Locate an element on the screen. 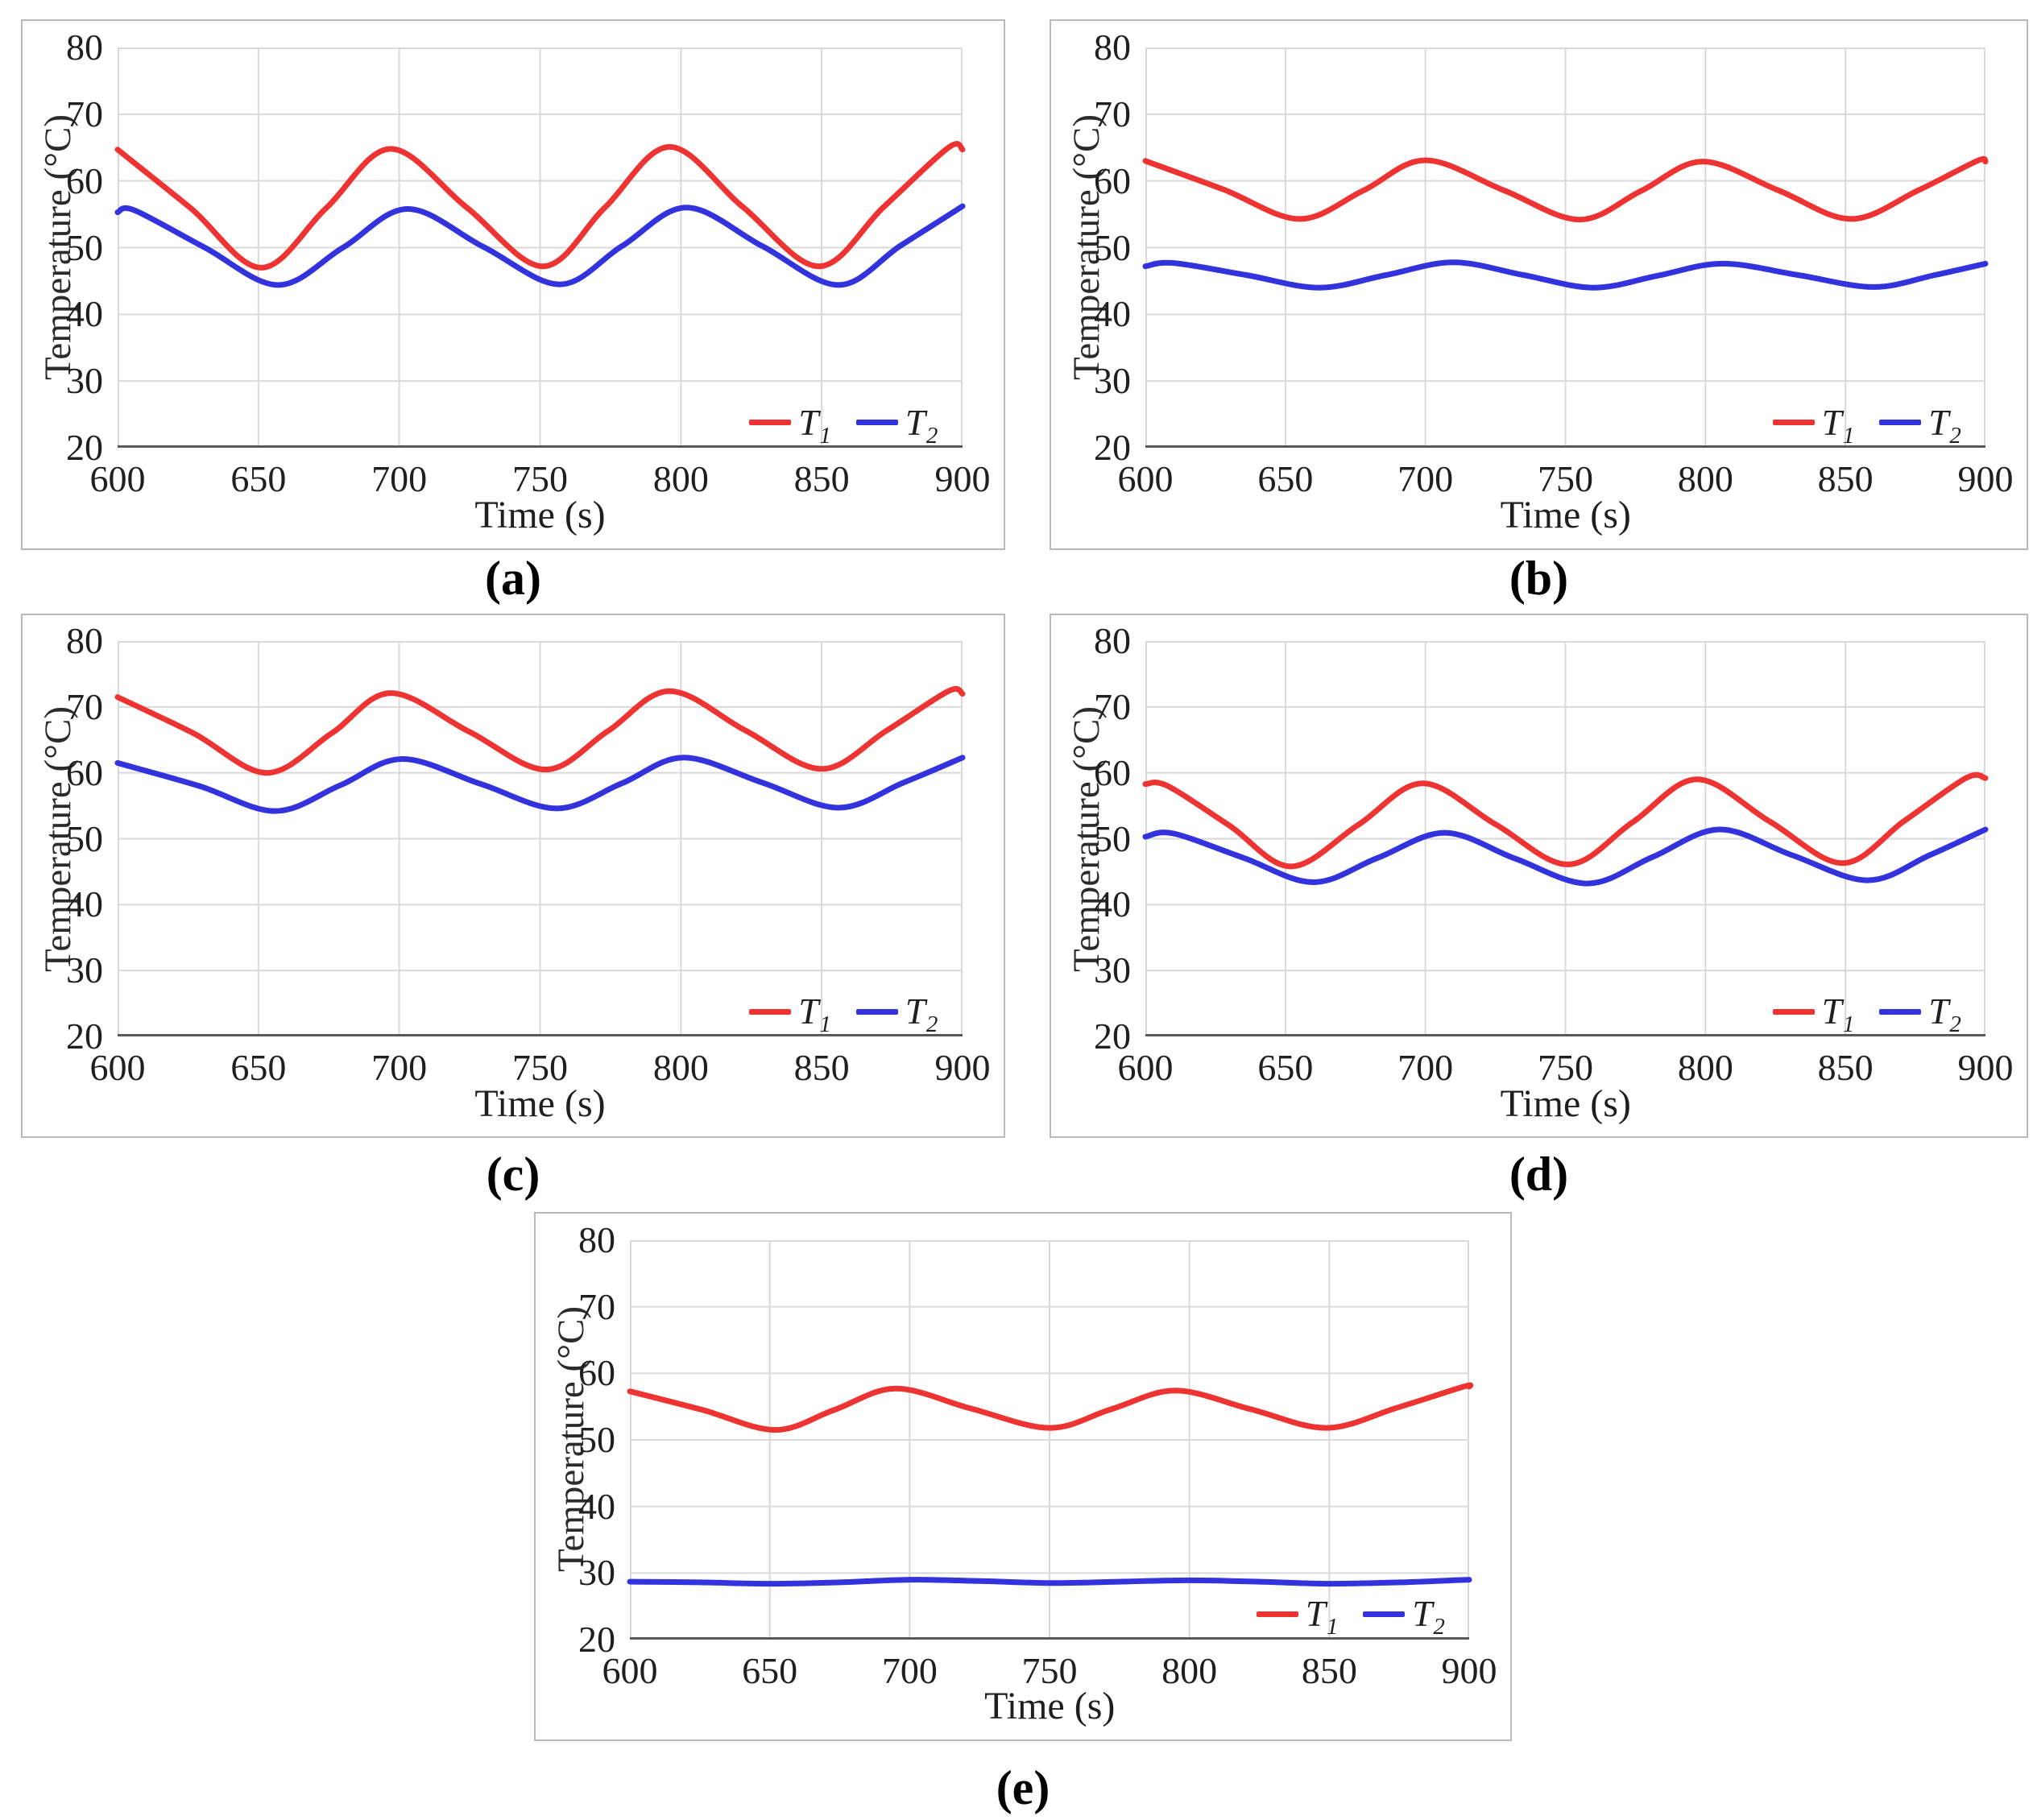 The width and height of the screenshot is (2033, 1820). caption-d: (d) is located at coordinates (1539, 1175).